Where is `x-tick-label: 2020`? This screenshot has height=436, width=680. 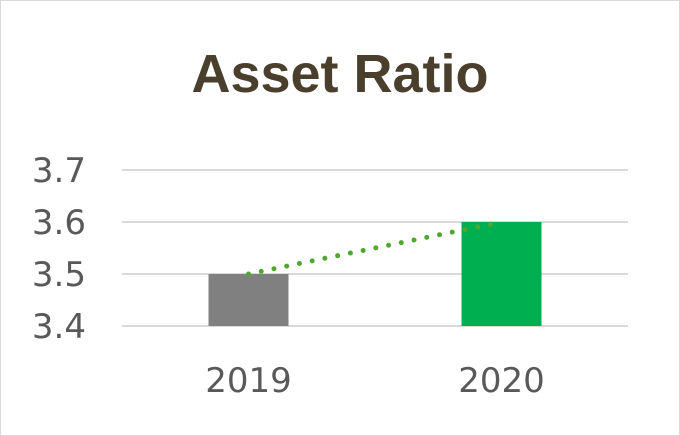 x-tick-label: 2020 is located at coordinates (501, 381).